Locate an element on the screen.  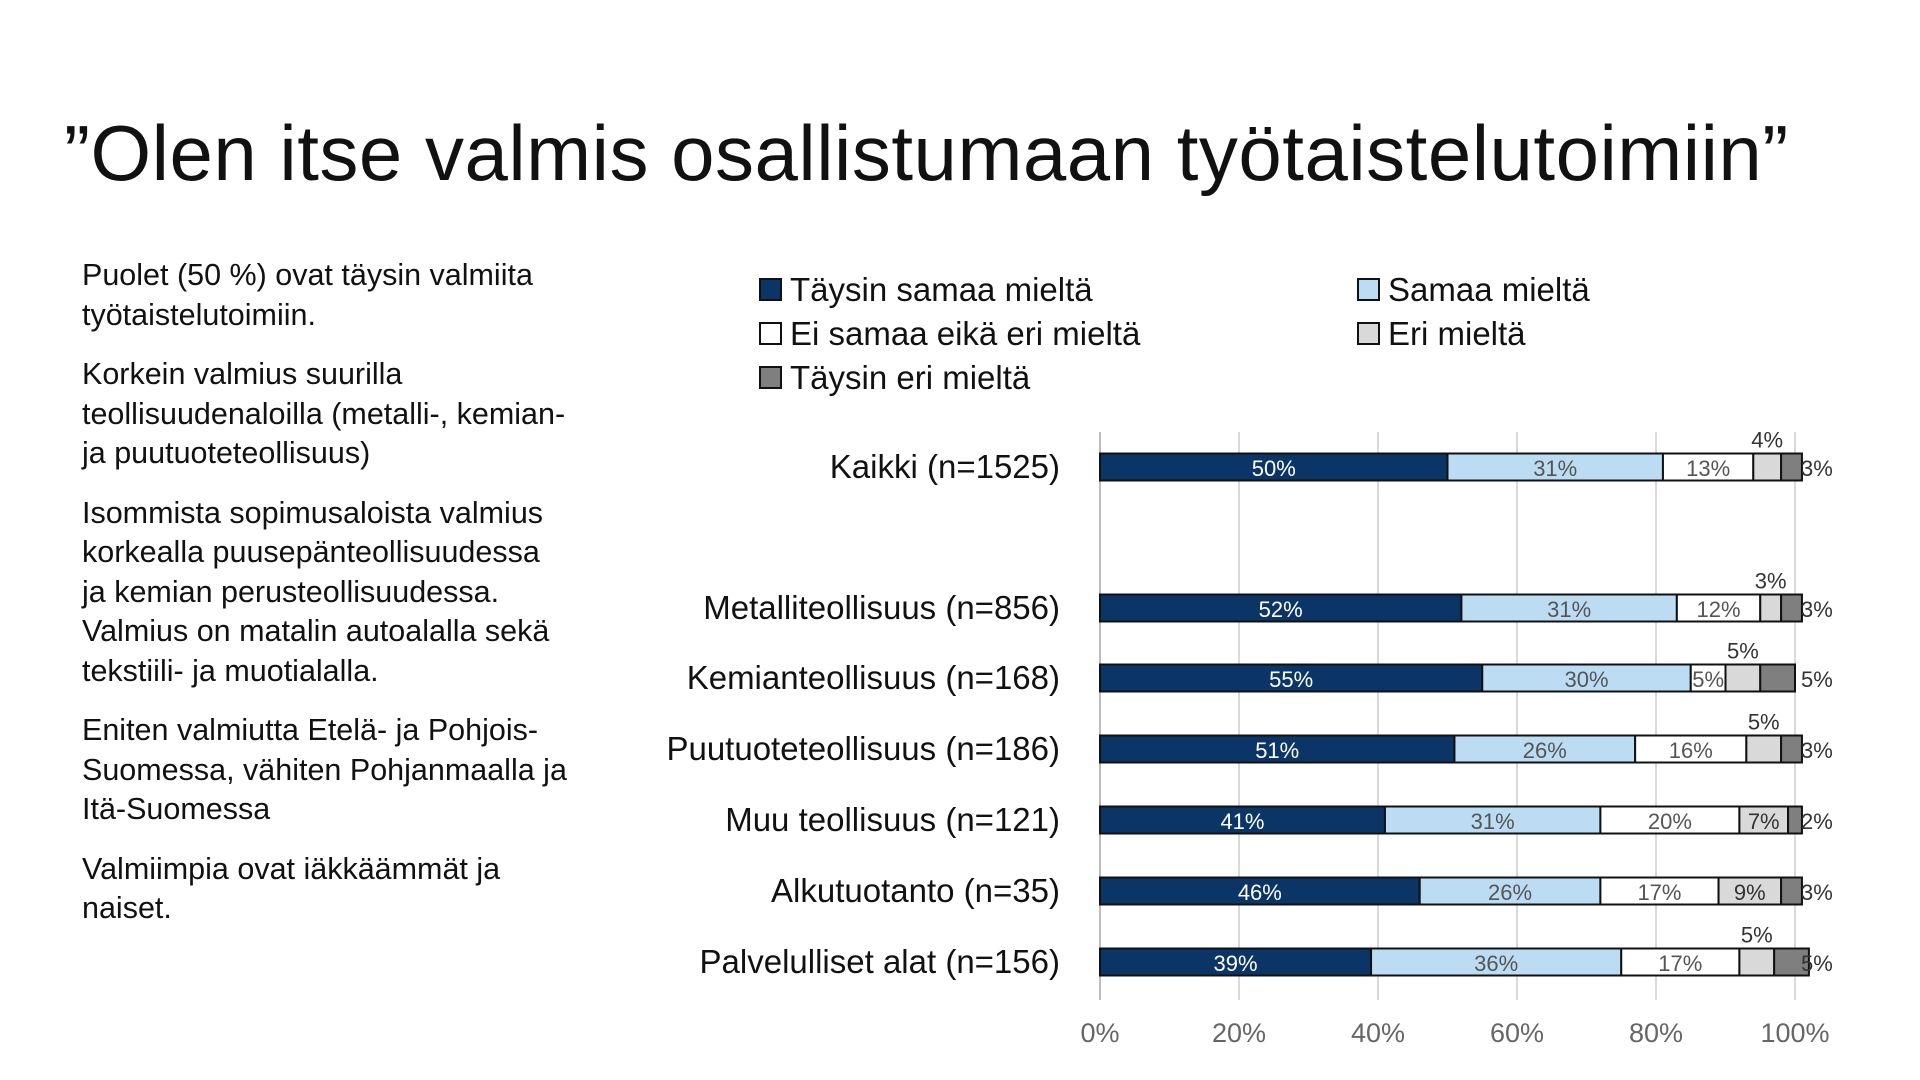
data-label: 30% is located at coordinates (1586, 679).